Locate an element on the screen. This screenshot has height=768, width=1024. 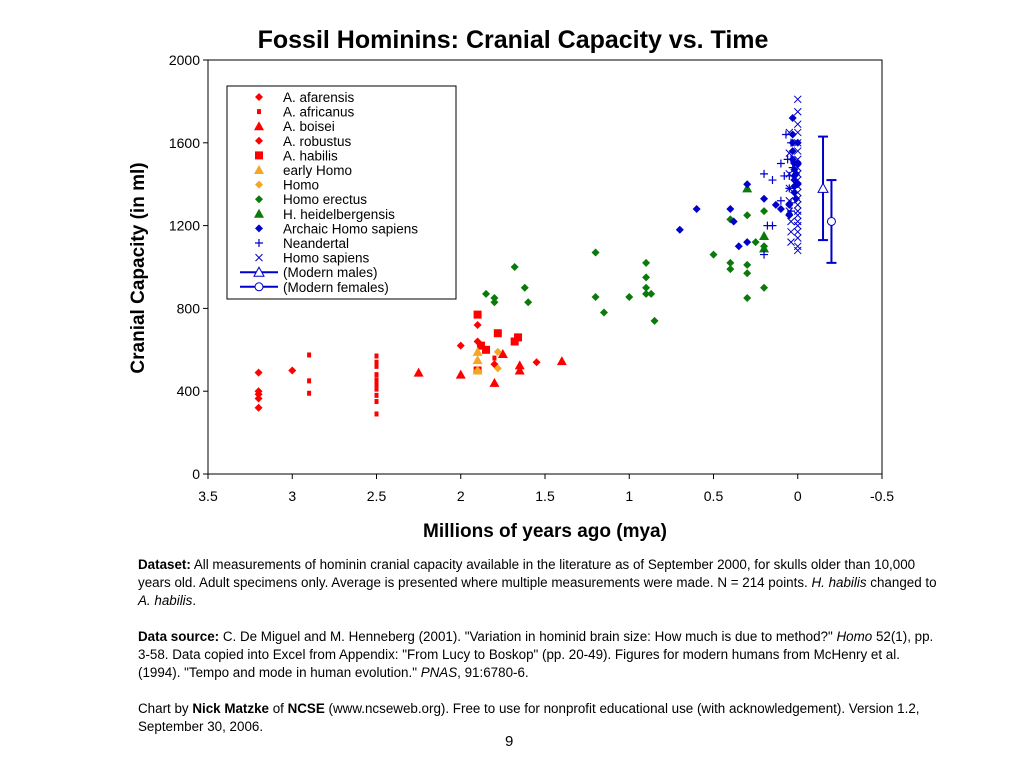
legend-box is located at coordinates (341, 192).